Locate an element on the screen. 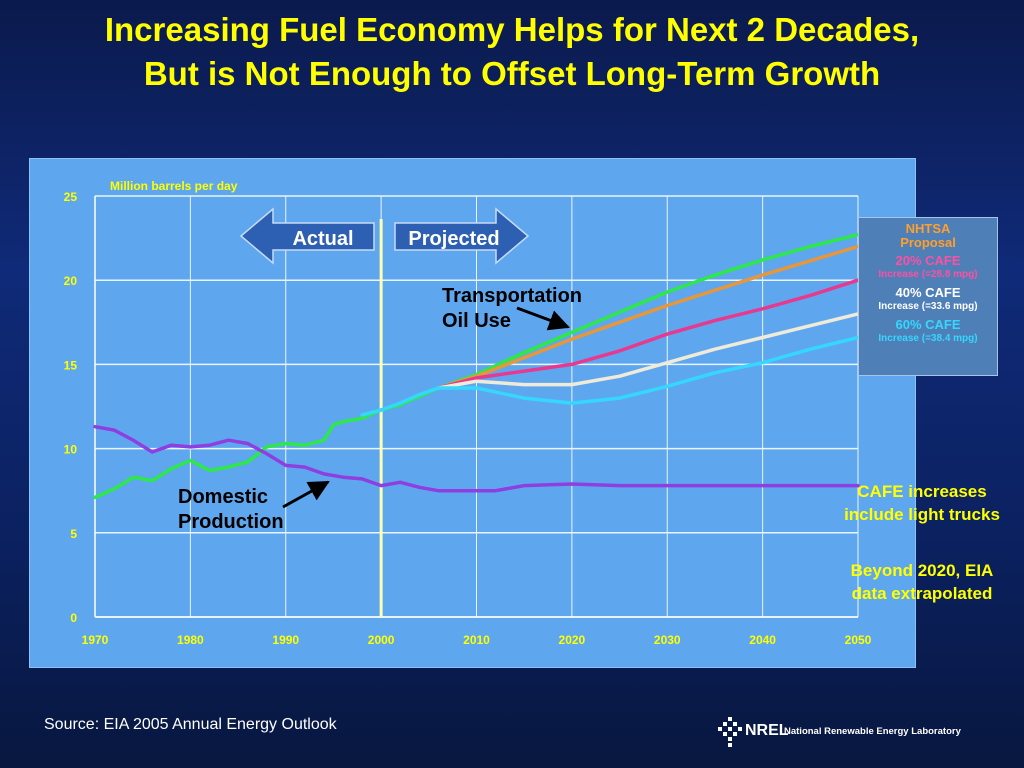  y-tick-label-5: 5 is located at coordinates (73, 534).